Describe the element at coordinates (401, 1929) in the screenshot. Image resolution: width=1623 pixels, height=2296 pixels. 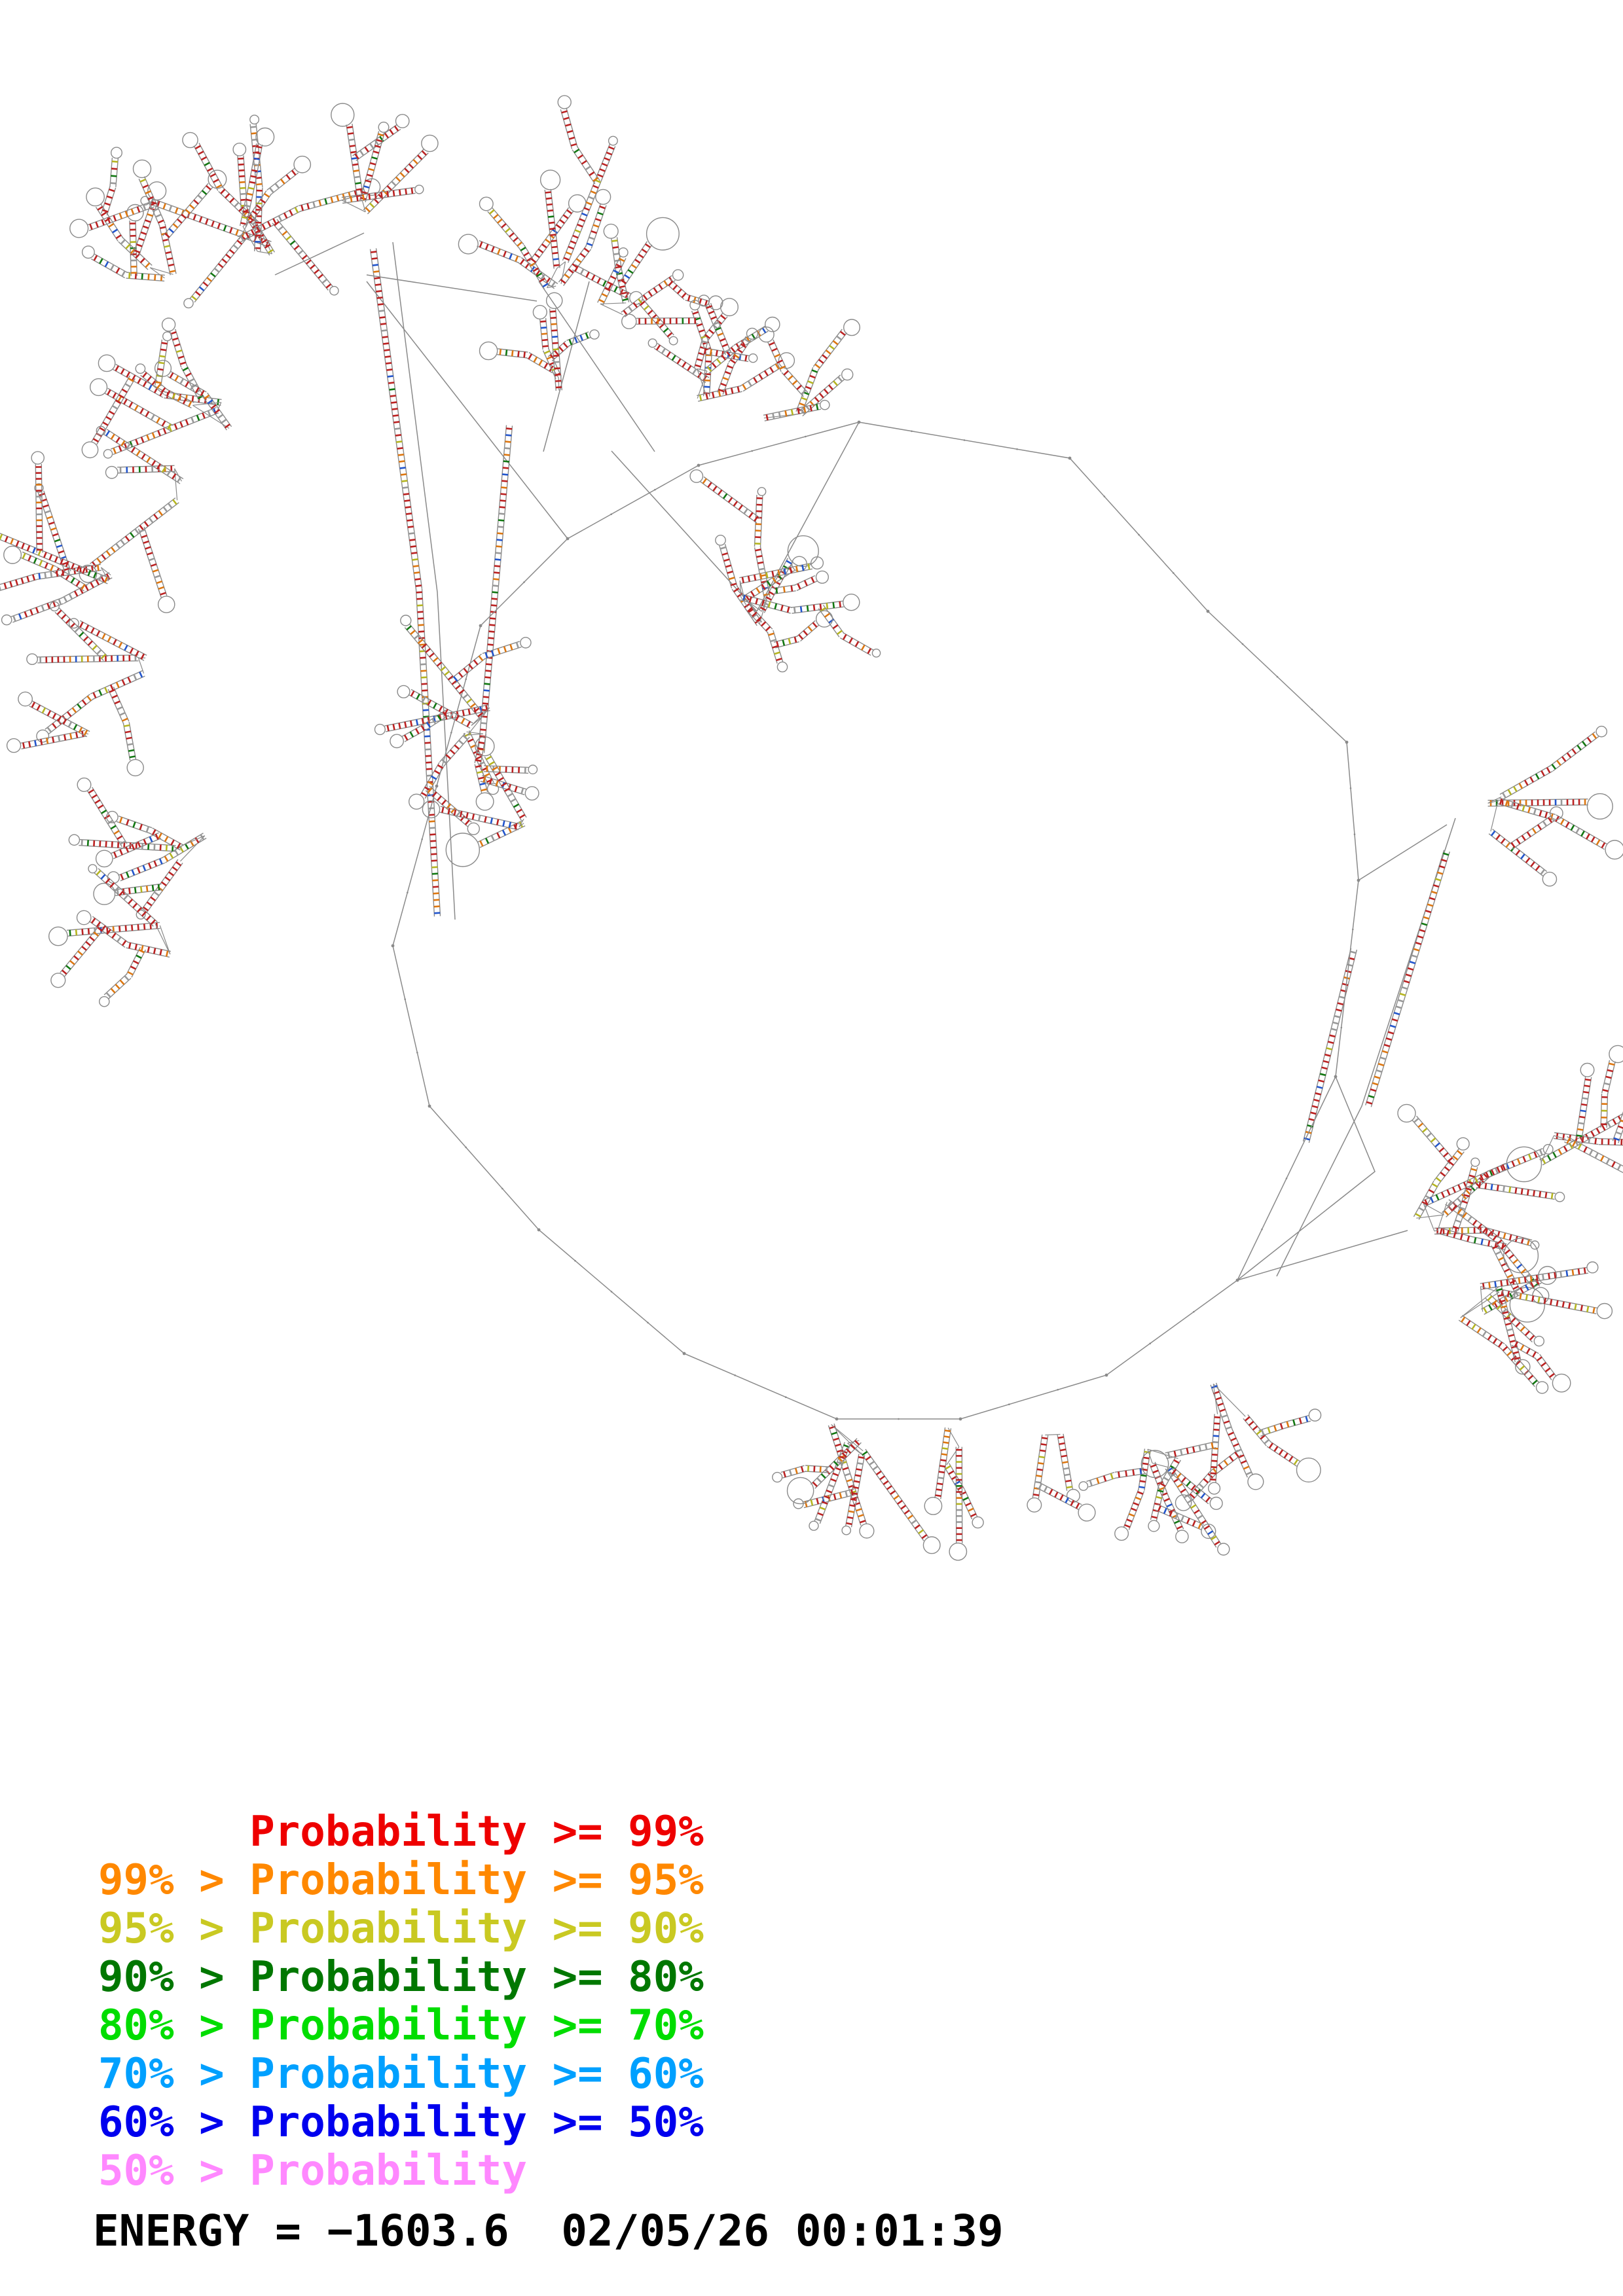
I see `legend-line: 95% > Probability >= 90%` at that location.